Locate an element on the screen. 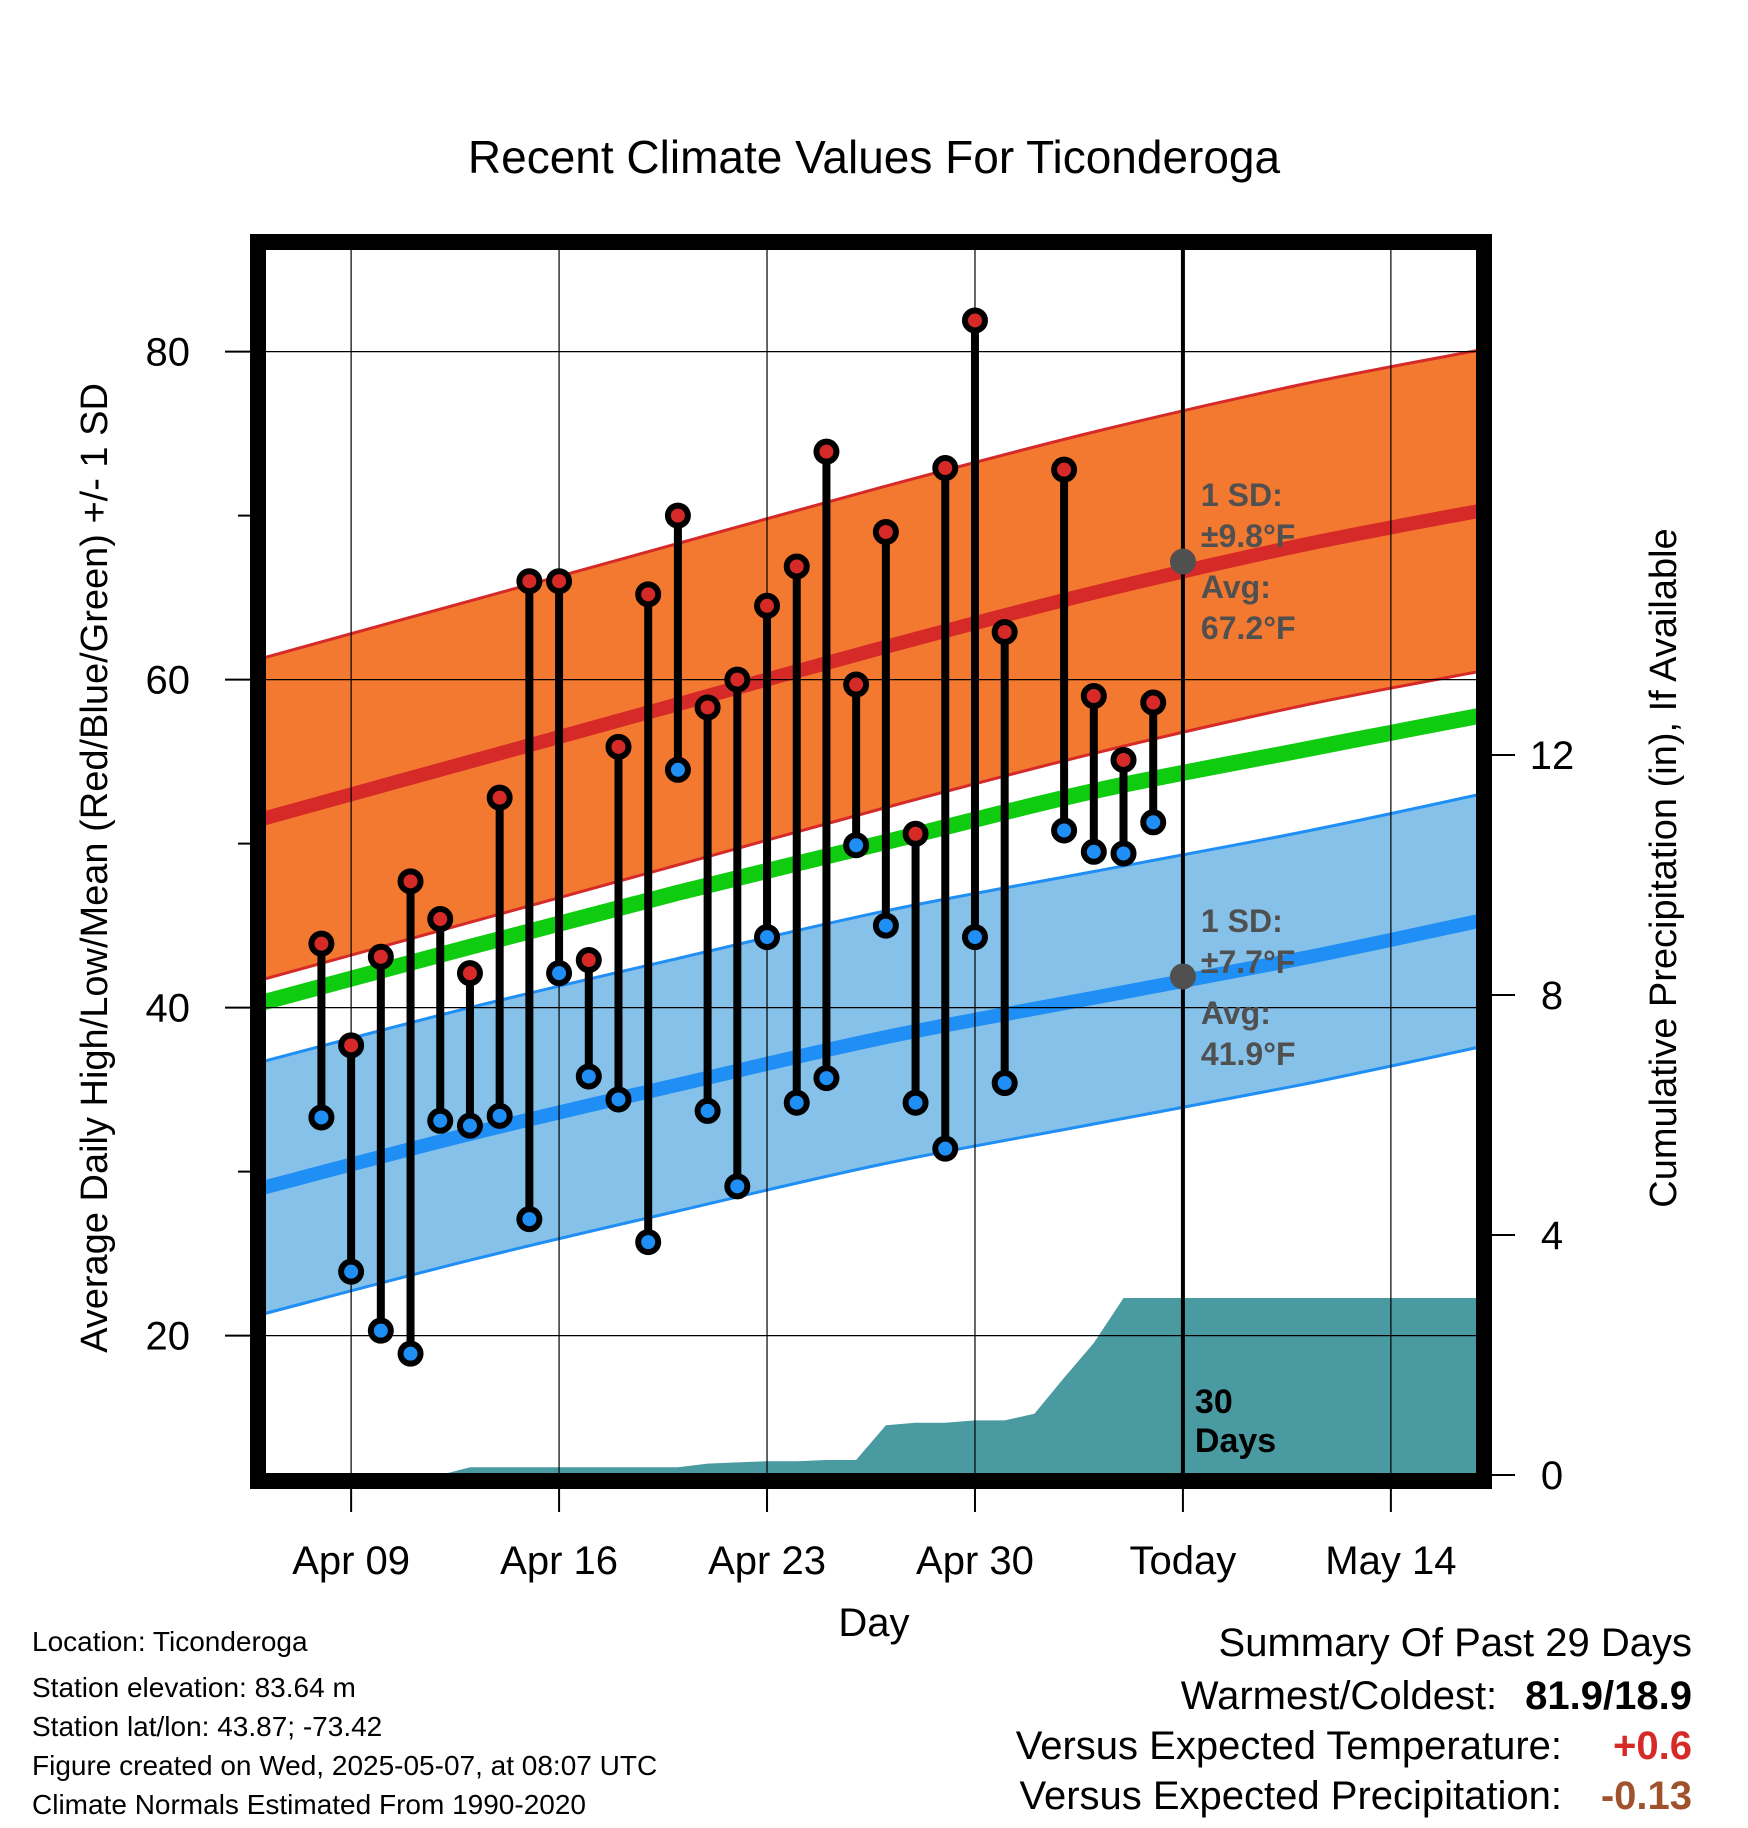 This screenshot has width=1748, height=1828. annotation-high-avg-label: Avg: is located at coordinates (1236, 587).